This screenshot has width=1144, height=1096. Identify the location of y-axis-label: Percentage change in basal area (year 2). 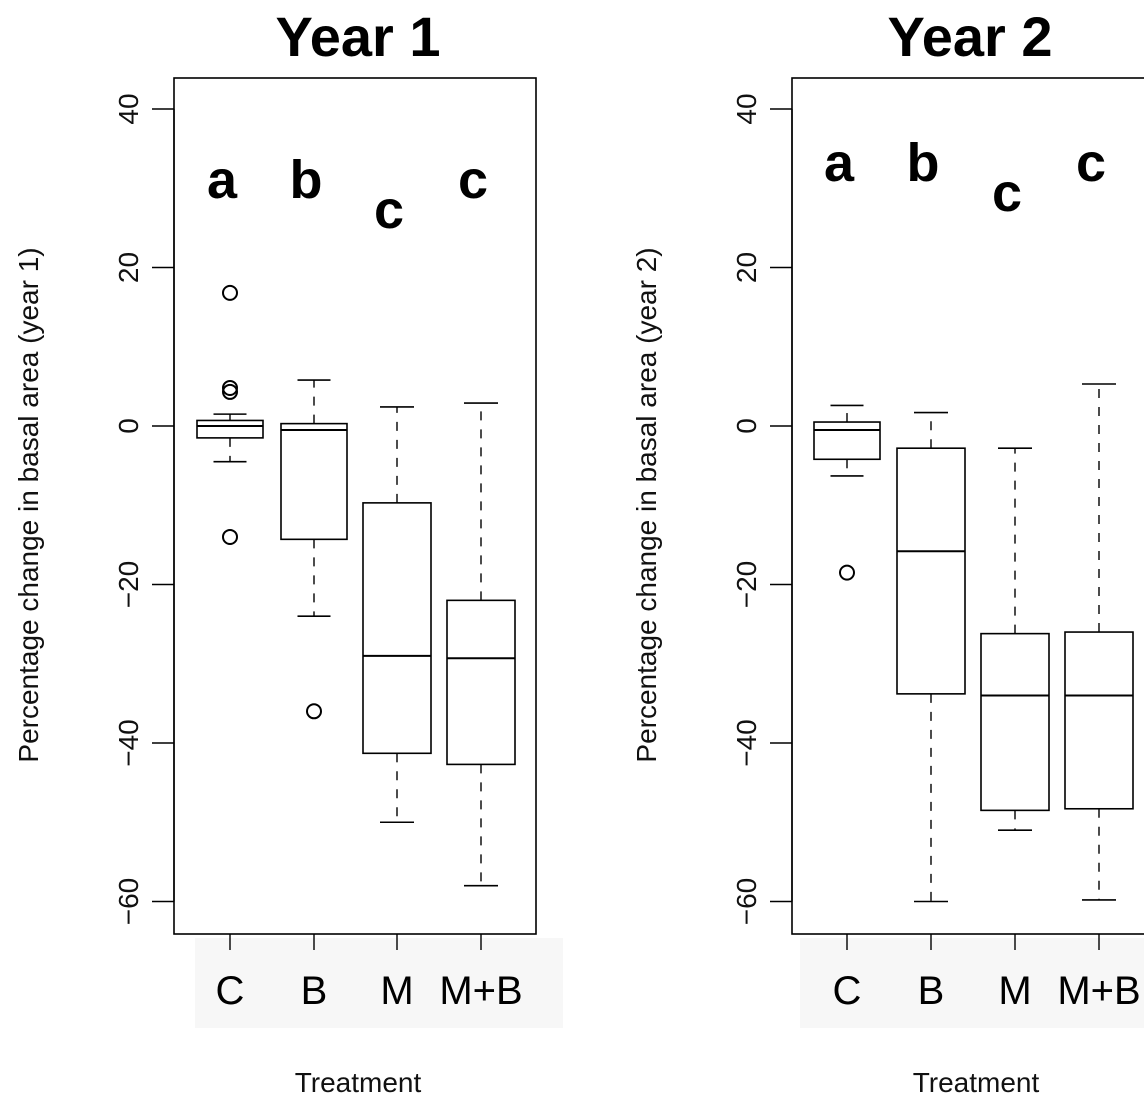
(646, 504).